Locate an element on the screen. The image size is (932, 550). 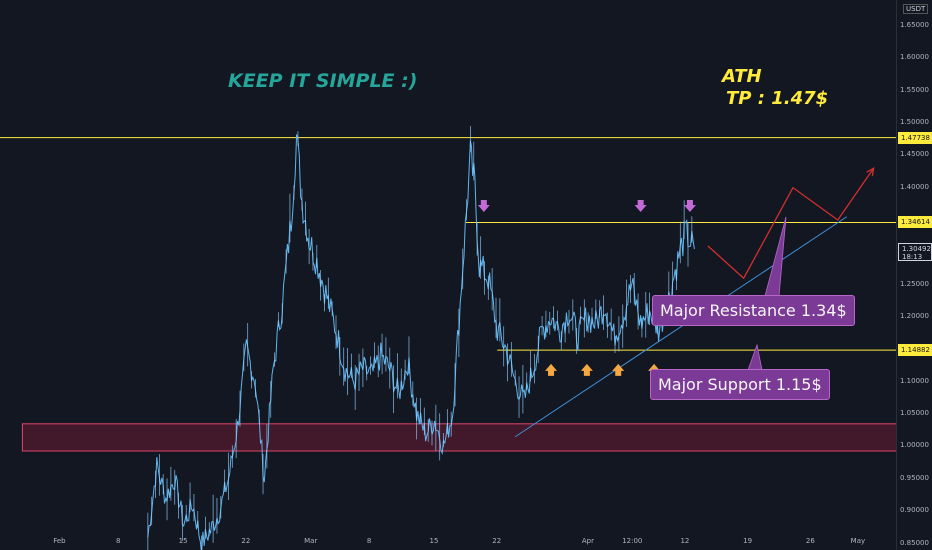
y-tick-label: 1.45000 is located at coordinates (914, 154).